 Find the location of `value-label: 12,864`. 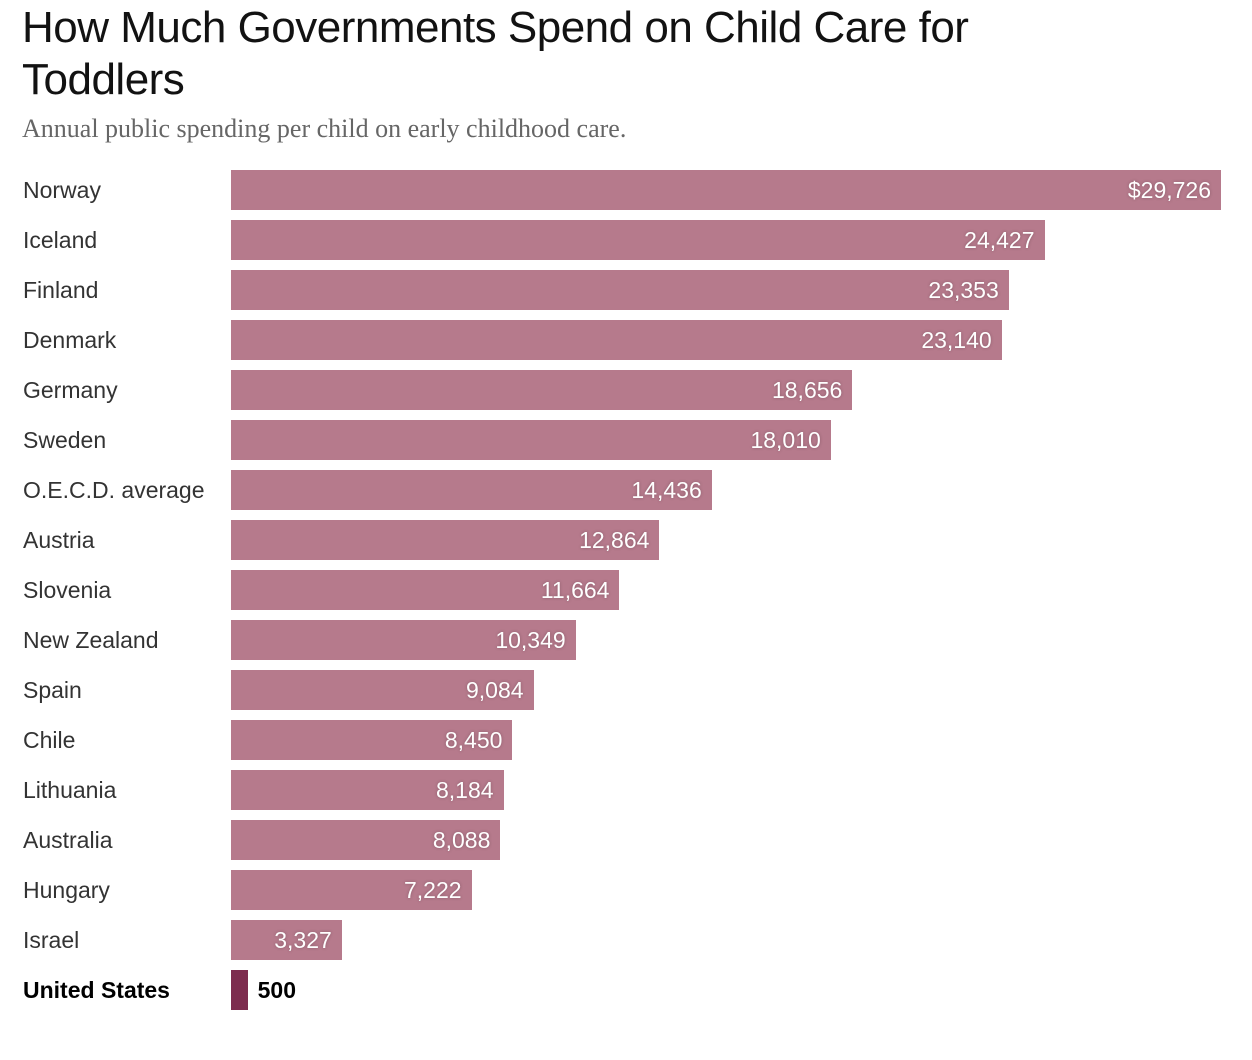

value-label: 12,864 is located at coordinates (614, 540).